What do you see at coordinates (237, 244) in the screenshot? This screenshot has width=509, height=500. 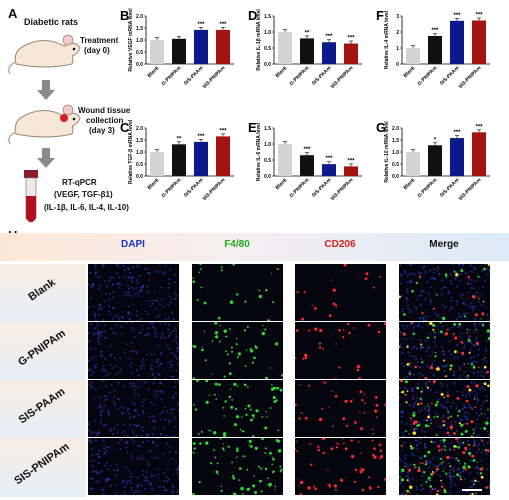 I see `column-header-f480: F4/80` at bounding box center [237, 244].